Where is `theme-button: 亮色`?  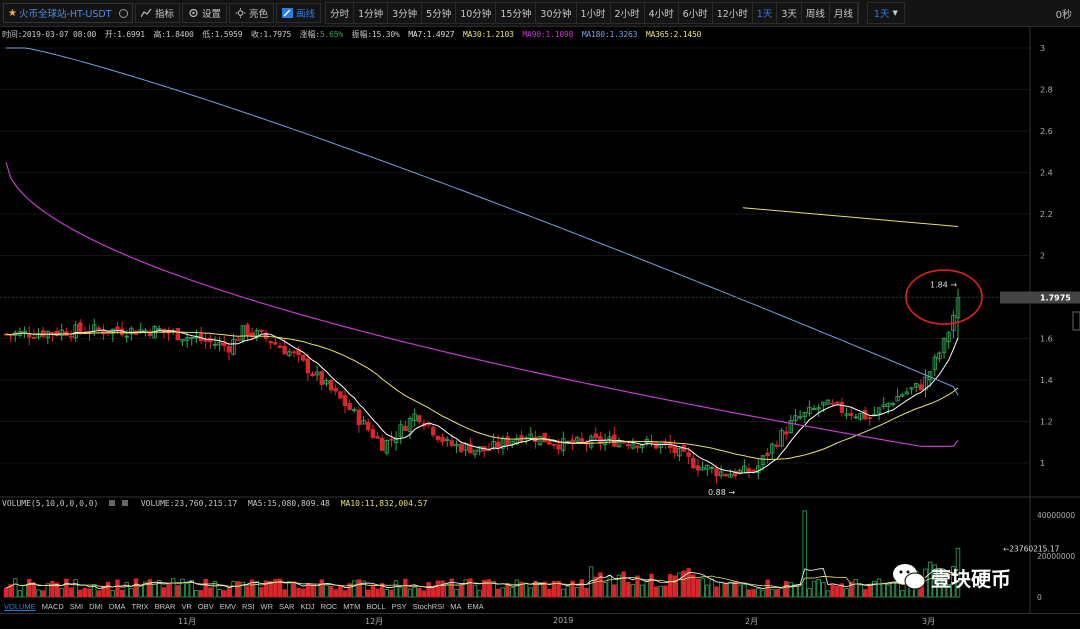
theme-button: 亮色 is located at coordinates (252, 13).